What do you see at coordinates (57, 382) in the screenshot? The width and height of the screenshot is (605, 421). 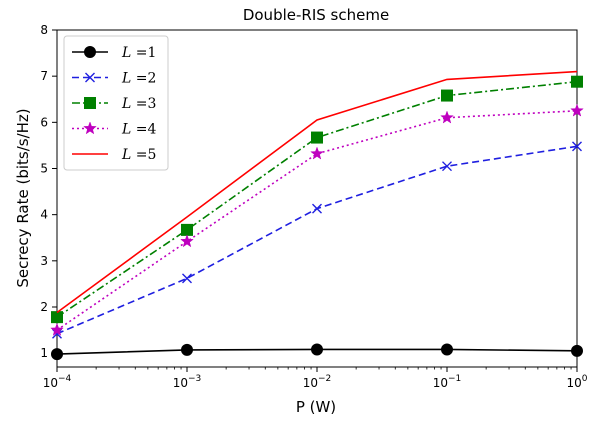 I see `x-tick-label: 10⁻⁴` at bounding box center [57, 382].